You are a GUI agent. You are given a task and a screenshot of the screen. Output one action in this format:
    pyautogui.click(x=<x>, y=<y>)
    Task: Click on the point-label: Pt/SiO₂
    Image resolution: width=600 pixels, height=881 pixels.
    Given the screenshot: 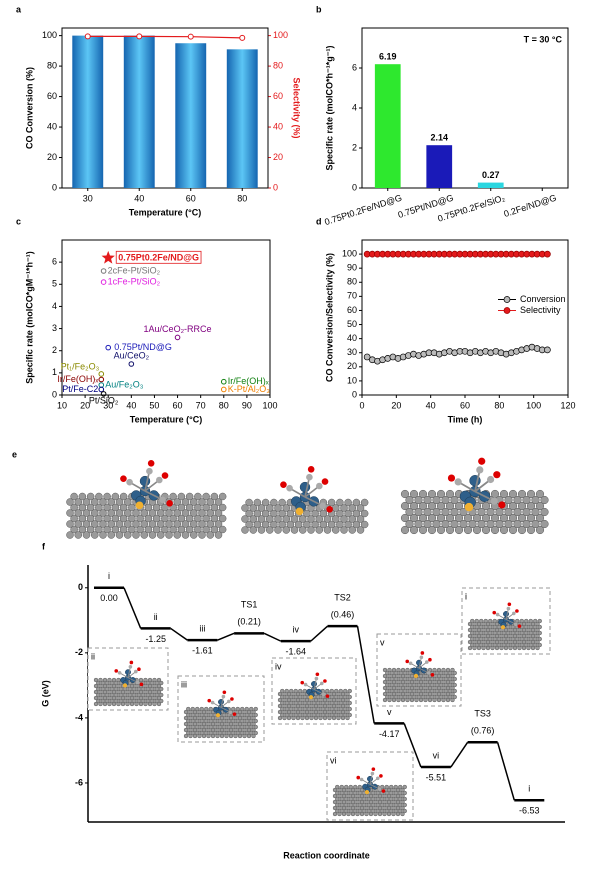 What is the action you would take?
    pyautogui.click(x=104, y=400)
    